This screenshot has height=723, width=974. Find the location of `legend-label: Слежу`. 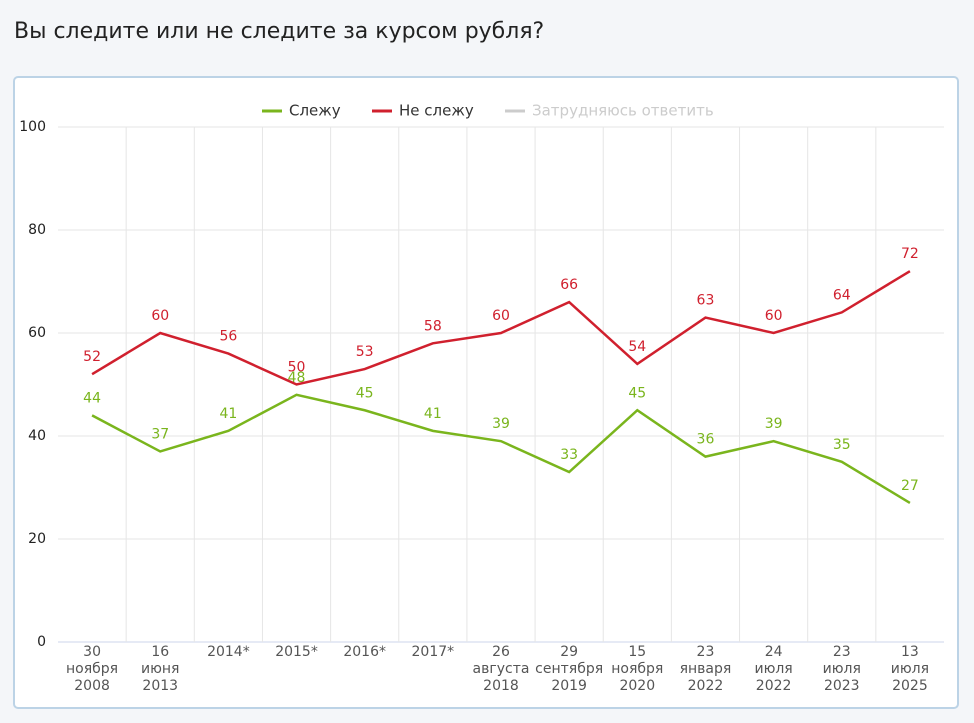

legend-label: Слежу is located at coordinates (315, 111).